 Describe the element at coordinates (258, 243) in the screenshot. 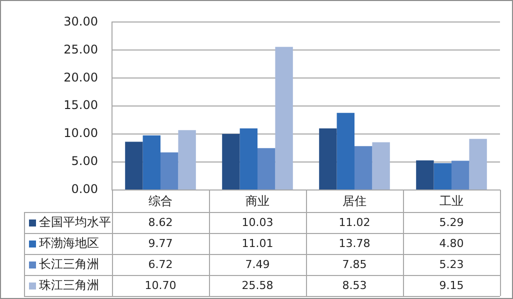

I see `data-label: 11.01` at that location.